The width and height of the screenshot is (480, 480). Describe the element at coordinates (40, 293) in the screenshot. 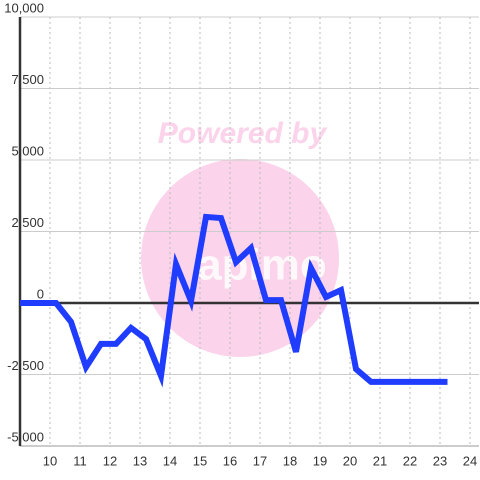

I see `y-tick-label: 0` at that location.